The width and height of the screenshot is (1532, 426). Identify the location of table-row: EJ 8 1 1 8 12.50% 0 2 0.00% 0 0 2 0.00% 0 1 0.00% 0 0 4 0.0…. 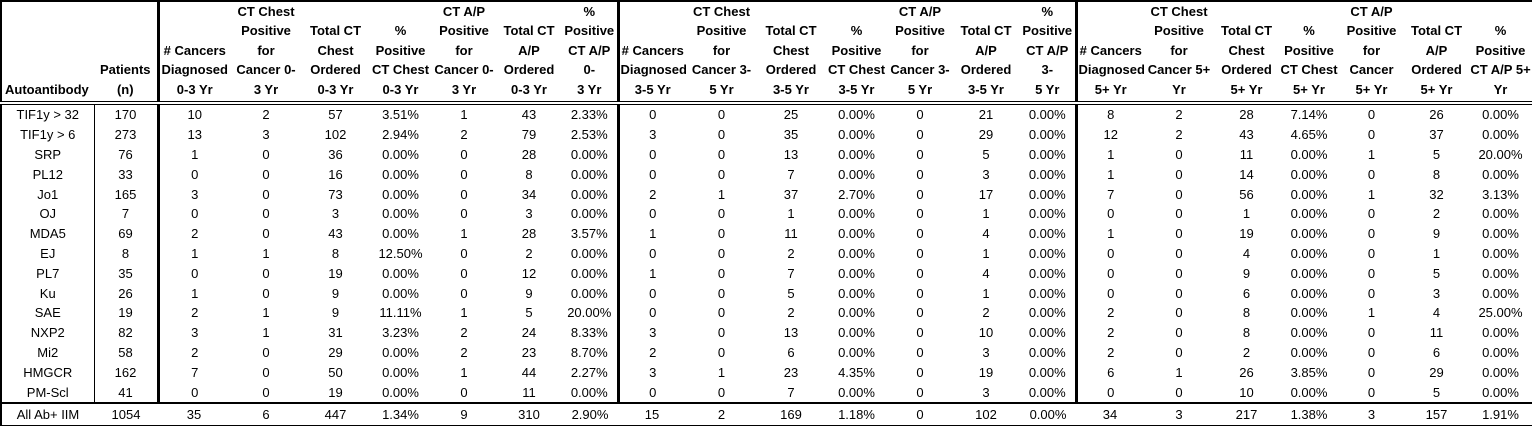
(766, 253).